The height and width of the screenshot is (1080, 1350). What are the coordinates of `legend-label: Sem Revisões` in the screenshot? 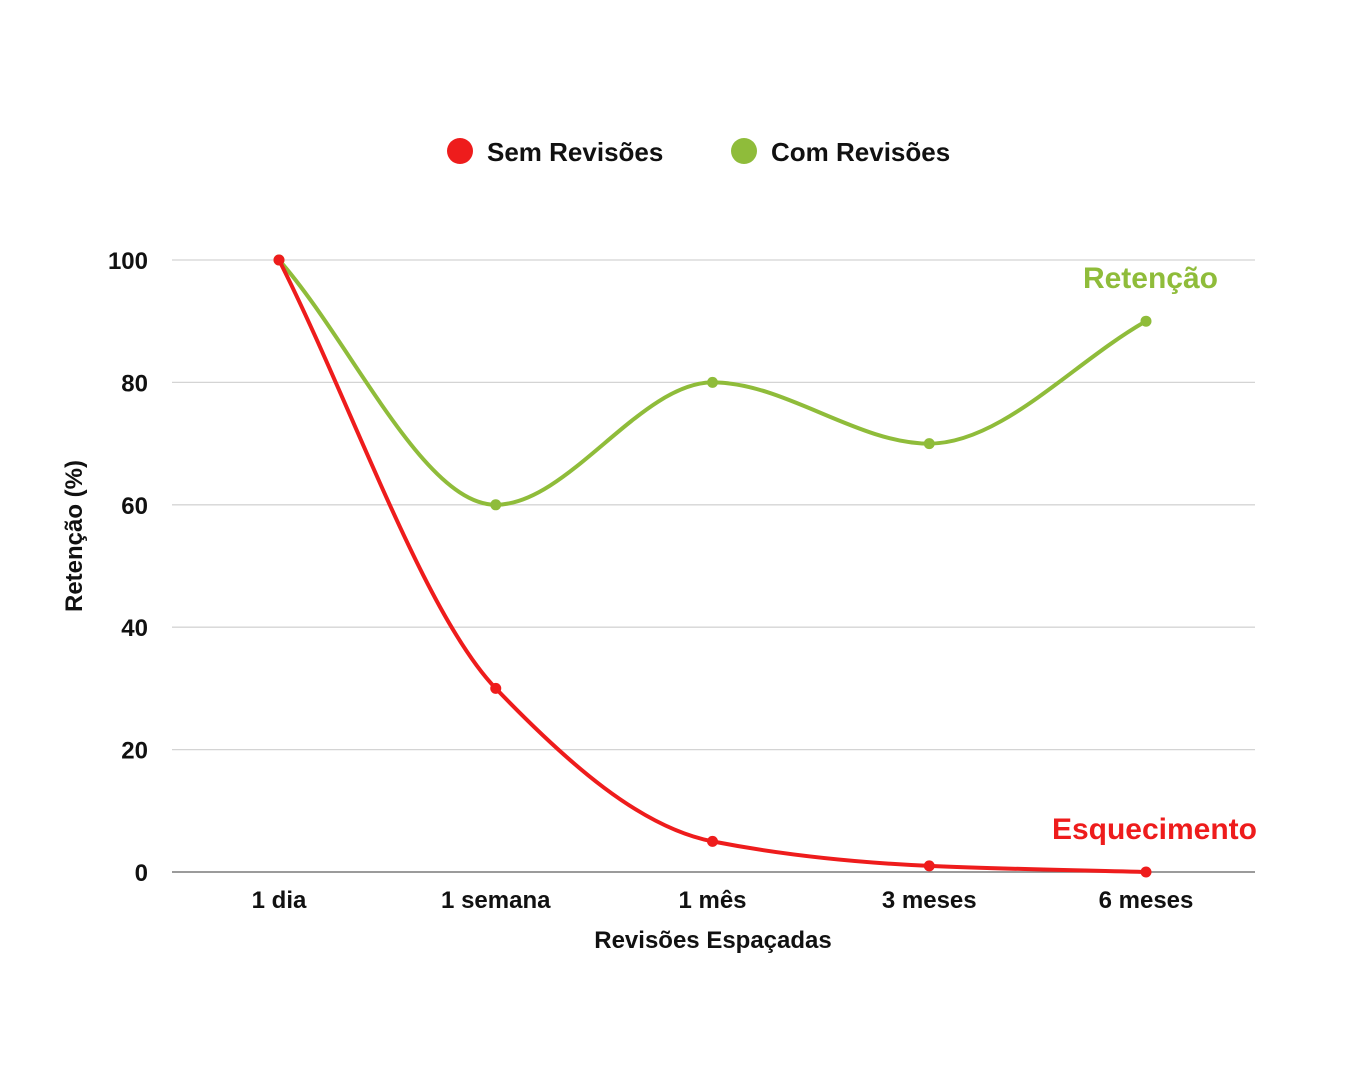 It's located at (575, 152).